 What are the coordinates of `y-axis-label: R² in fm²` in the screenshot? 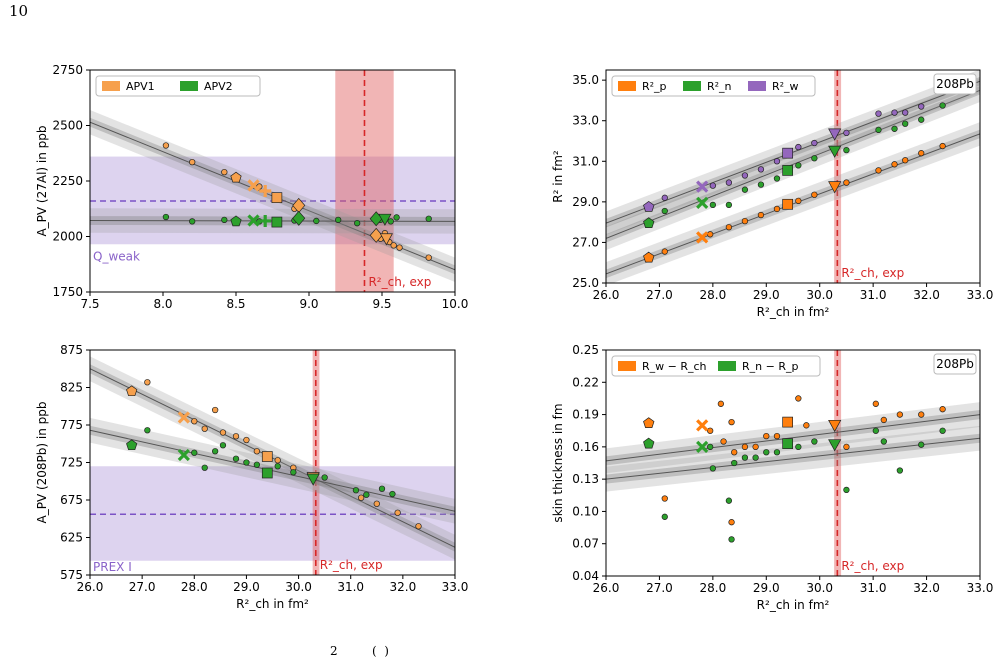 It's located at (558, 176).